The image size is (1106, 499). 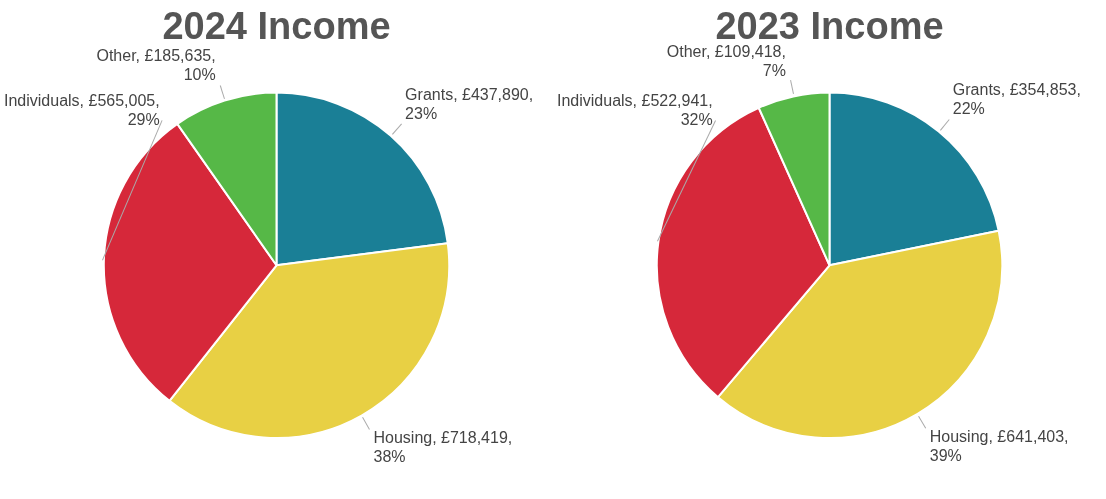 What do you see at coordinates (443, 447) in the screenshot?
I see `slice-label: Housing, £718,419, 38%` at bounding box center [443, 447].